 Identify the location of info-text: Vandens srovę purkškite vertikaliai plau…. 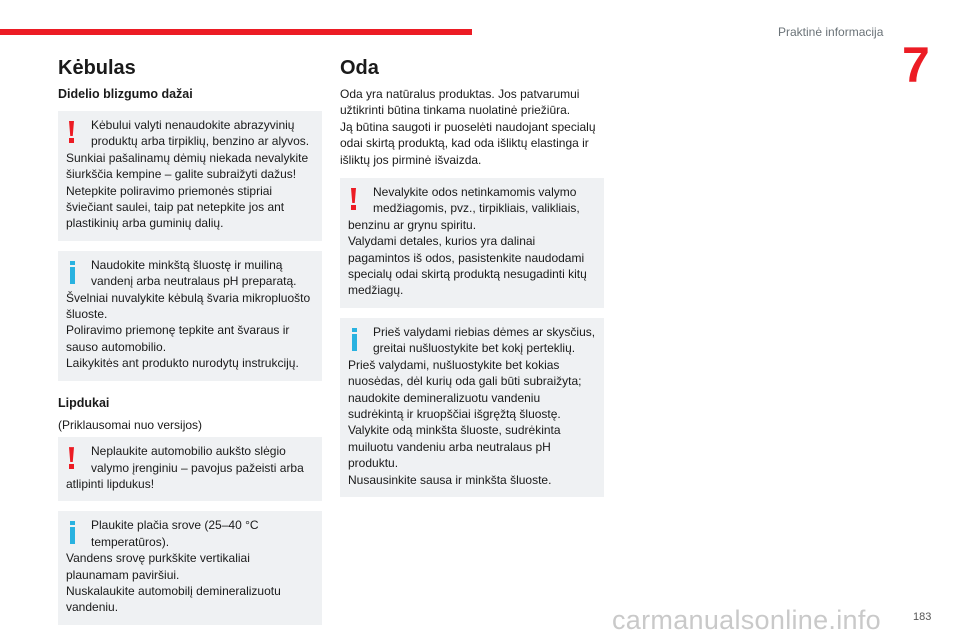
(158, 566).